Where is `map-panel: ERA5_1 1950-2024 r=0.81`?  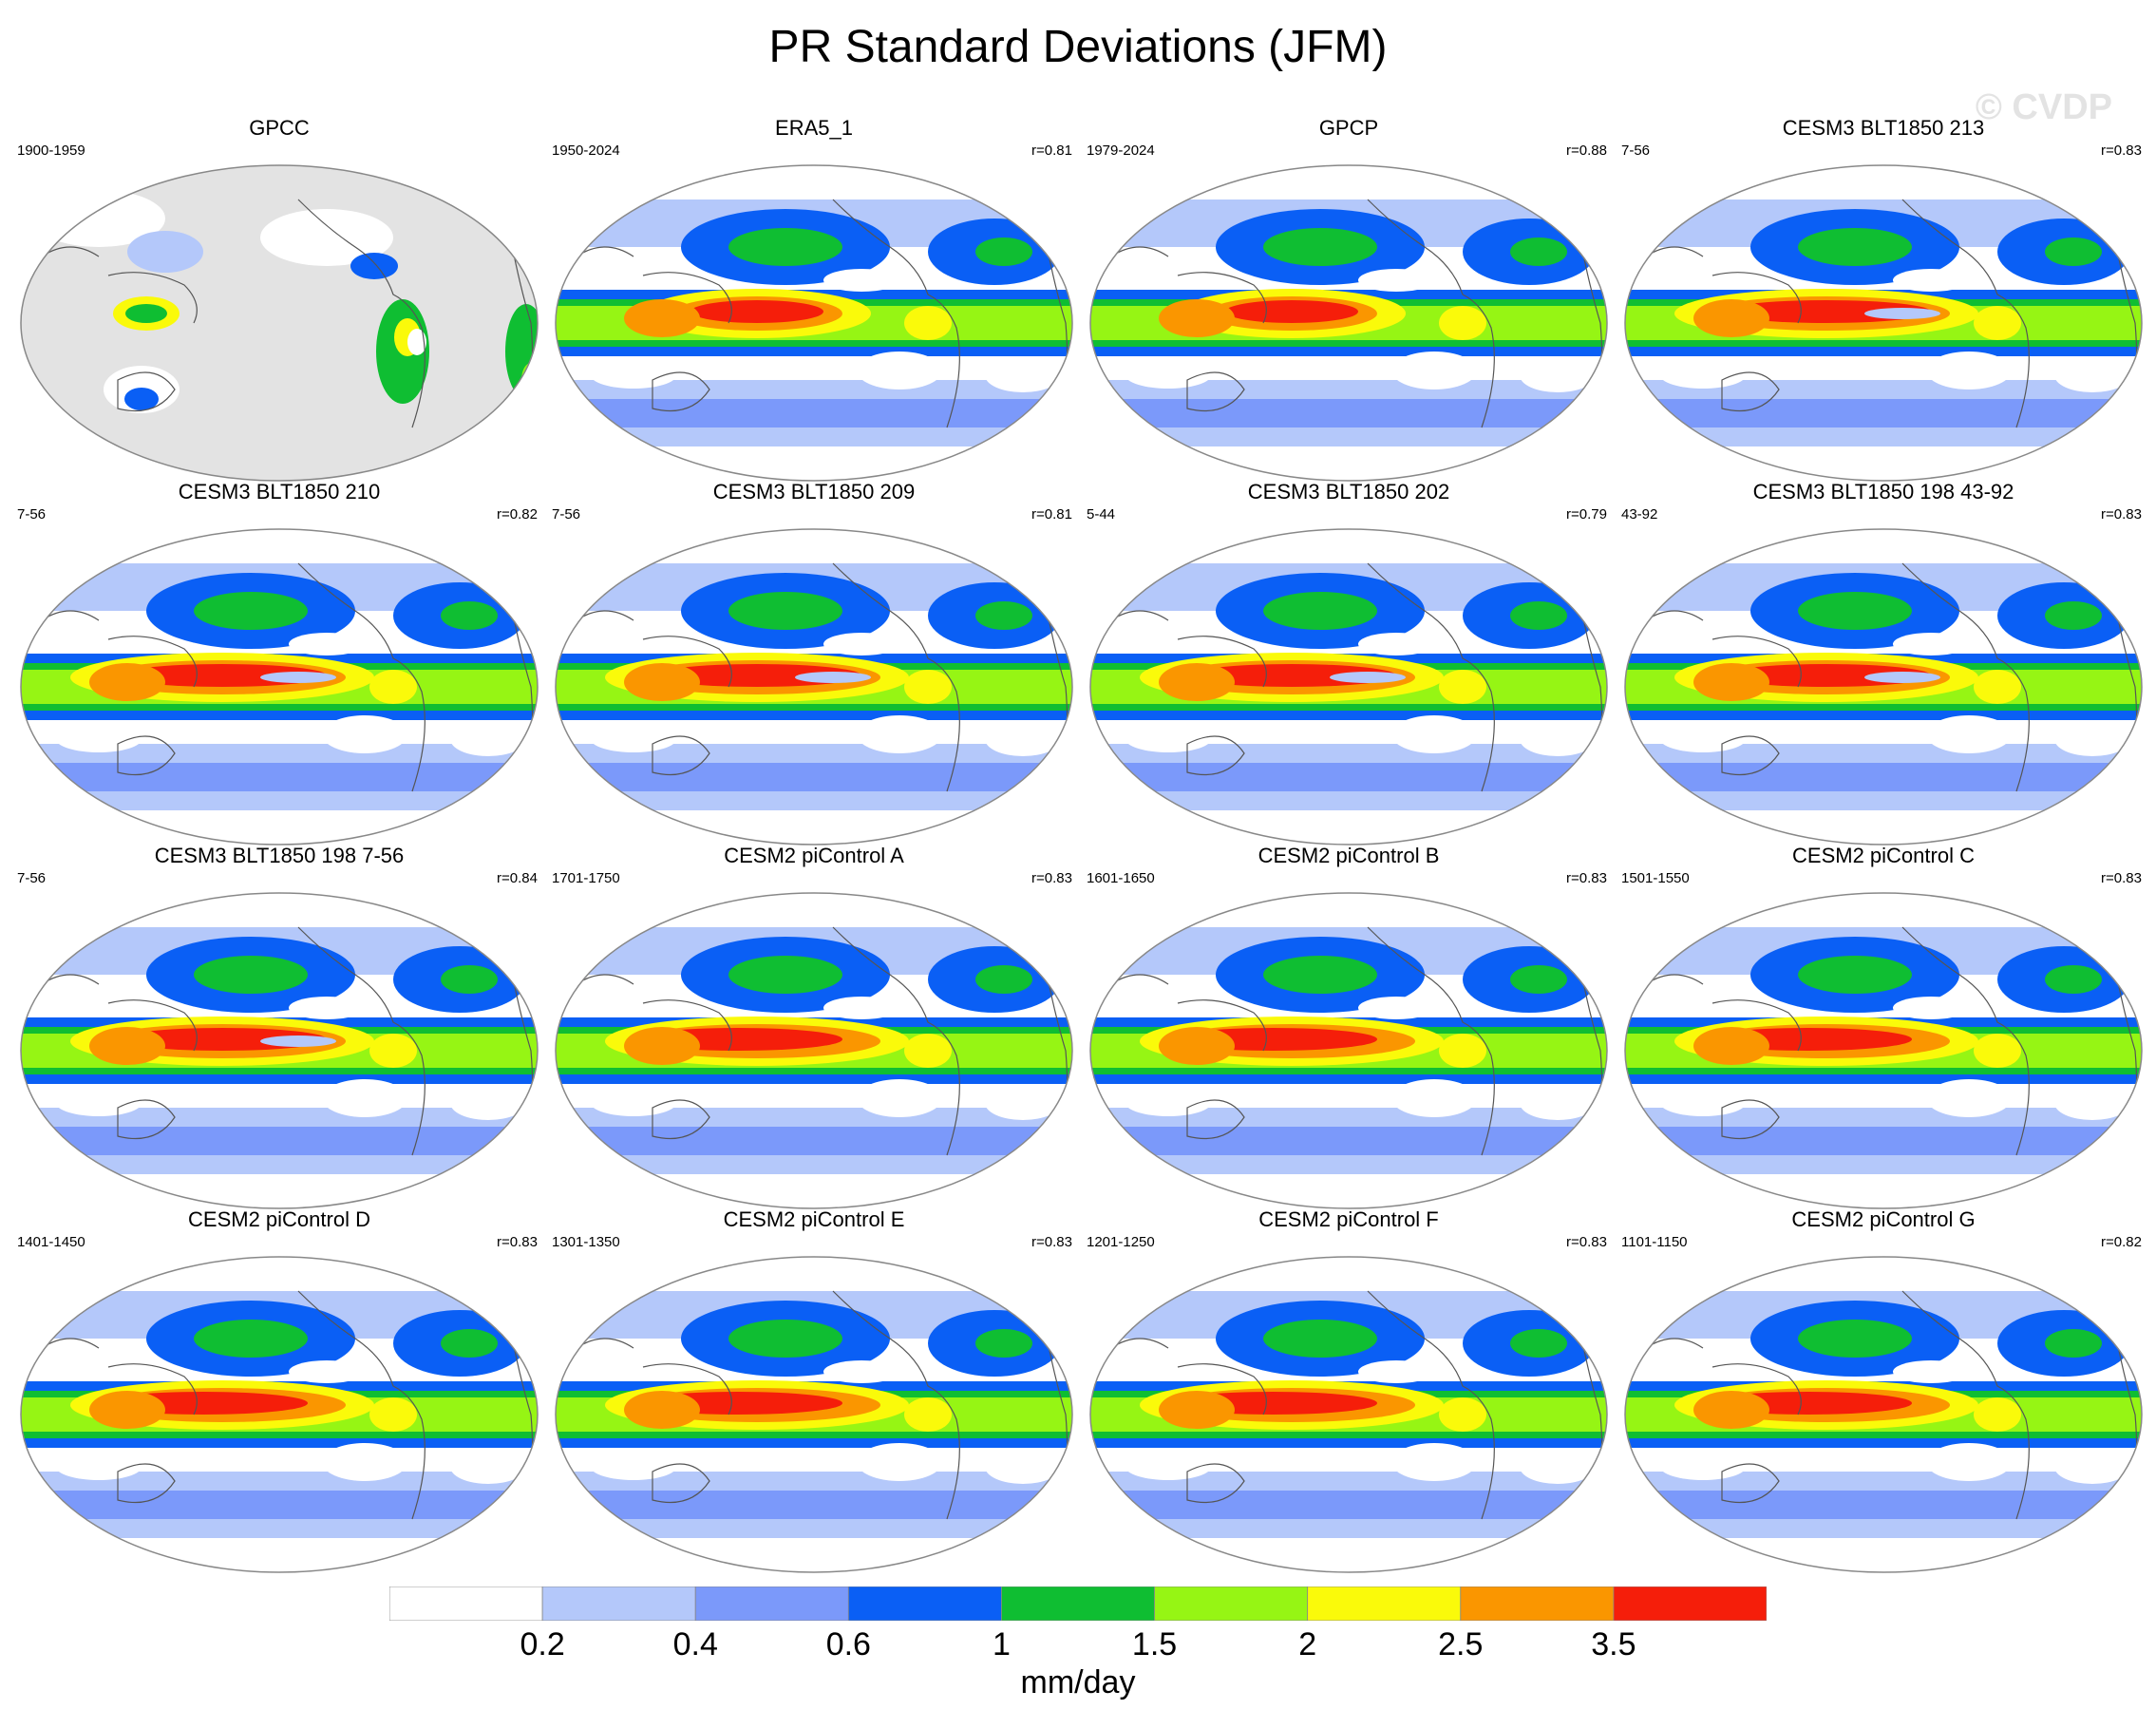 map-panel: ERA5_1 1950-2024 r=0.81 is located at coordinates (814, 299).